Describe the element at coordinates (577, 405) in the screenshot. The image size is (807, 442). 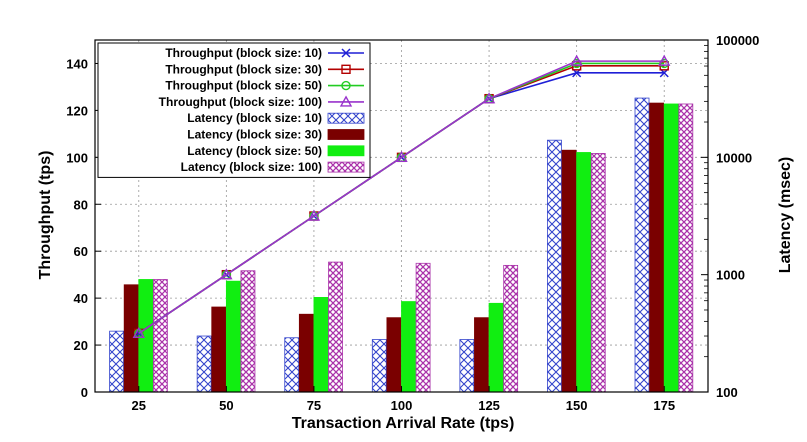
I see `x-tick-label: 150` at that location.